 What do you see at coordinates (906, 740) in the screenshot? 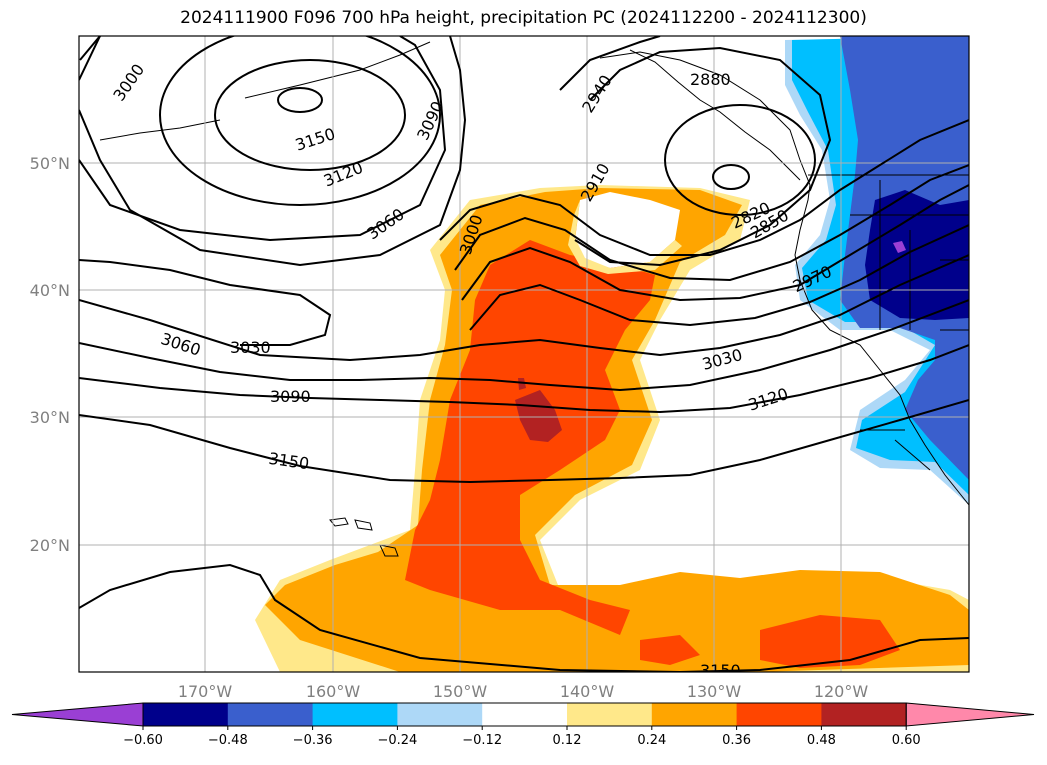
I see `colorbar-tick-label: 0.60` at bounding box center [906, 740].